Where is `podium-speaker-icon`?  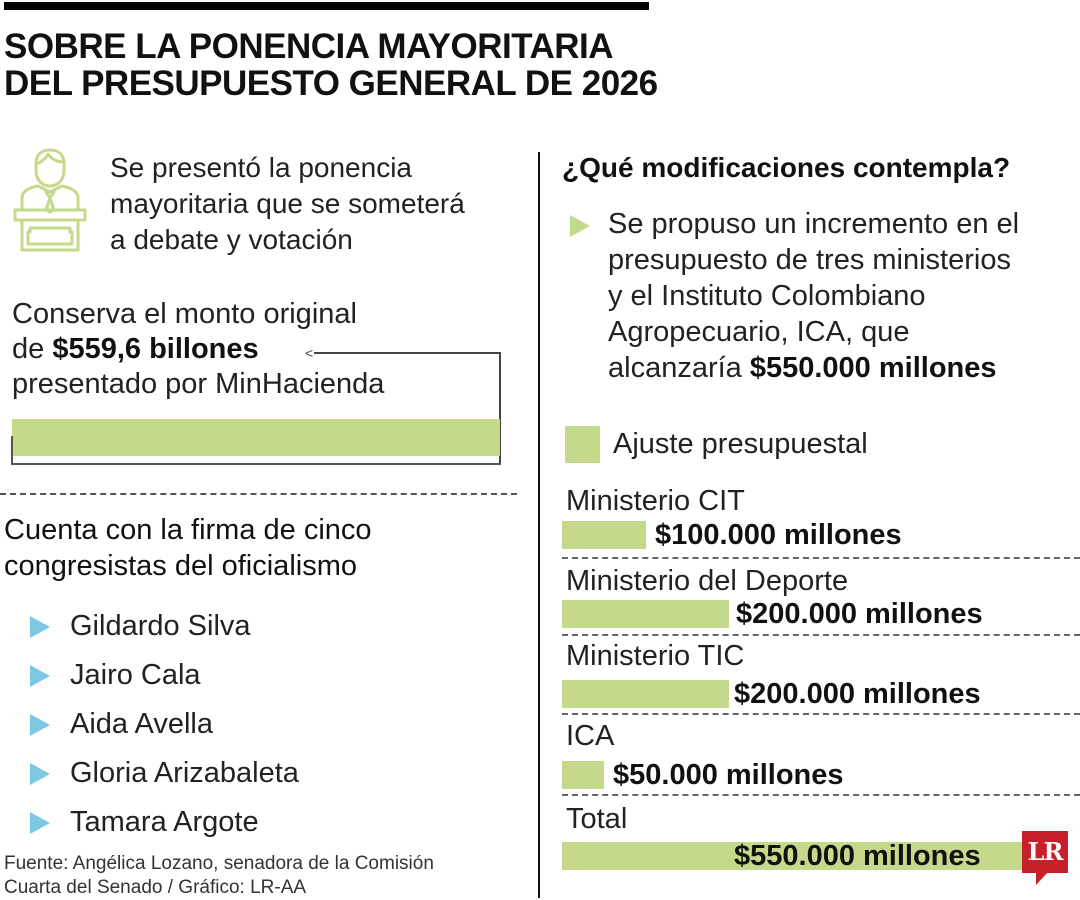 podium-speaker-icon is located at coordinates (50, 200).